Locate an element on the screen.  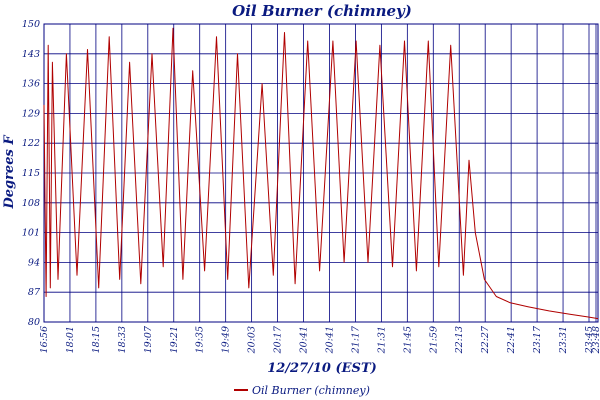
y-tick-label: 94 is located at coordinates (34, 262).